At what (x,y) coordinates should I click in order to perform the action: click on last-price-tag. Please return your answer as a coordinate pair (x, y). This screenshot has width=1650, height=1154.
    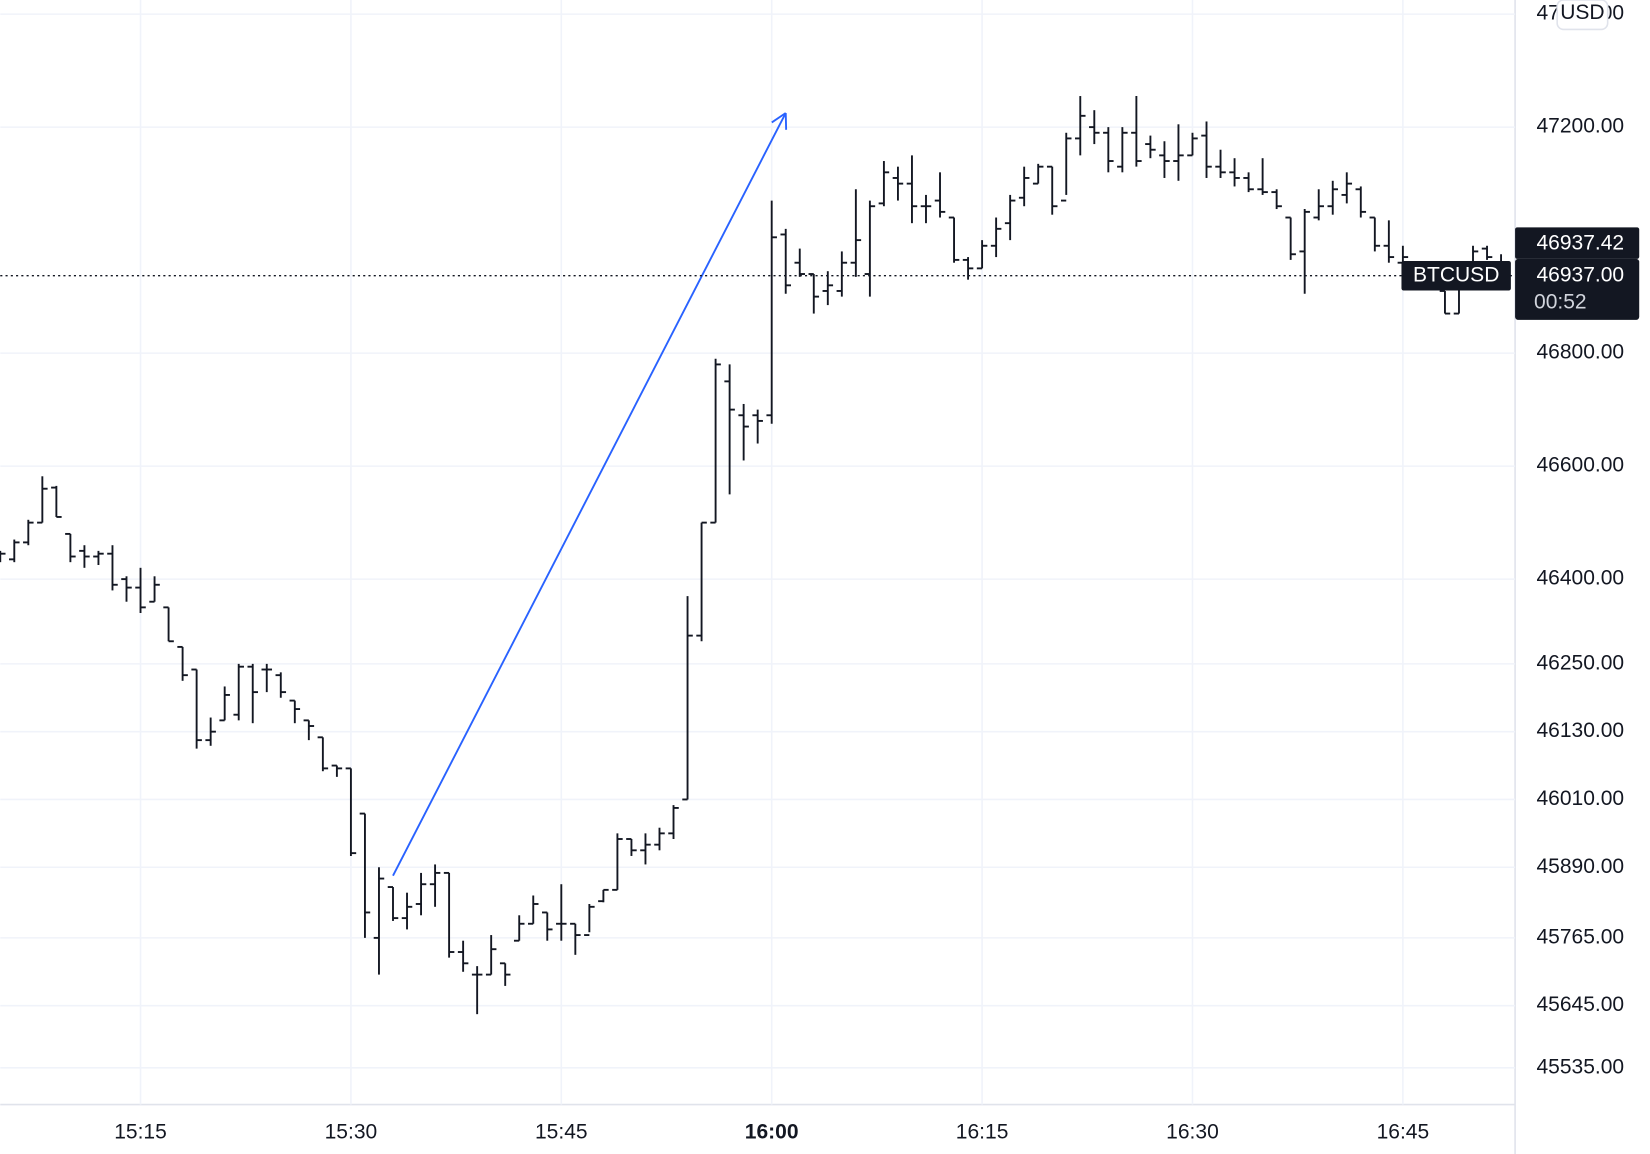
    Looking at the image, I should click on (1577, 289).